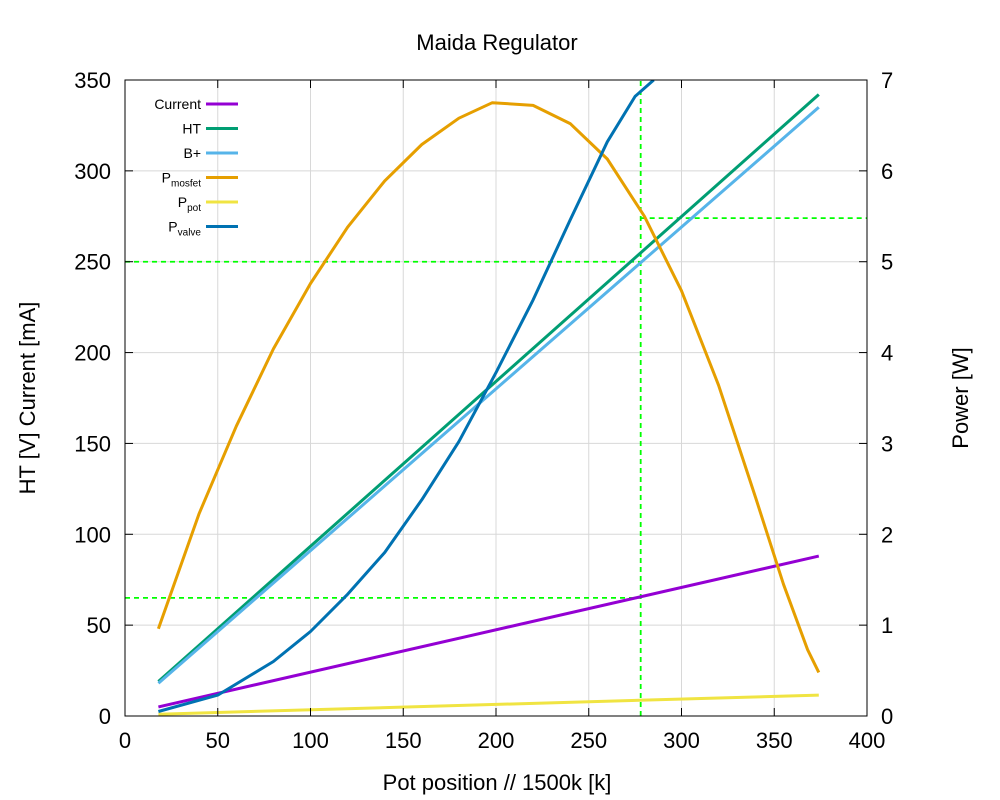 This screenshot has height=800, width=1000. Describe the element at coordinates (488, 704) in the screenshot. I see `series-line-ppot` at that location.